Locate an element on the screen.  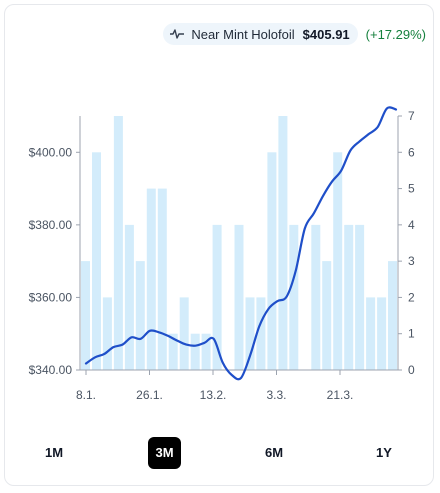
range-tabs: 1M 3M 6M 1Y is located at coordinates (220, 453).